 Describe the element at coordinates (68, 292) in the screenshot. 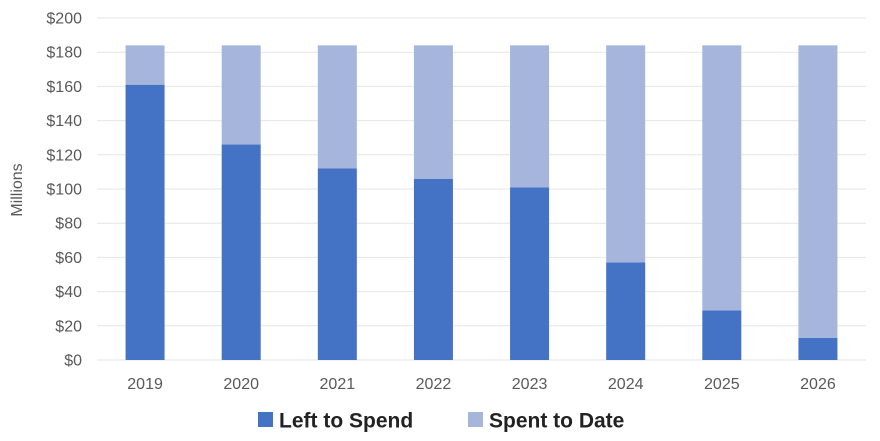

I see `y-tick-label: $40` at that location.